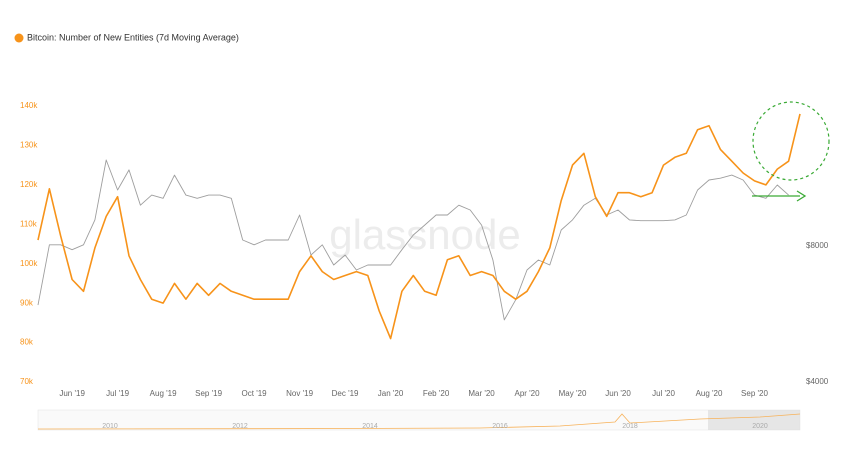  I want to click on y-tick-label: 110k, so click(29, 223).